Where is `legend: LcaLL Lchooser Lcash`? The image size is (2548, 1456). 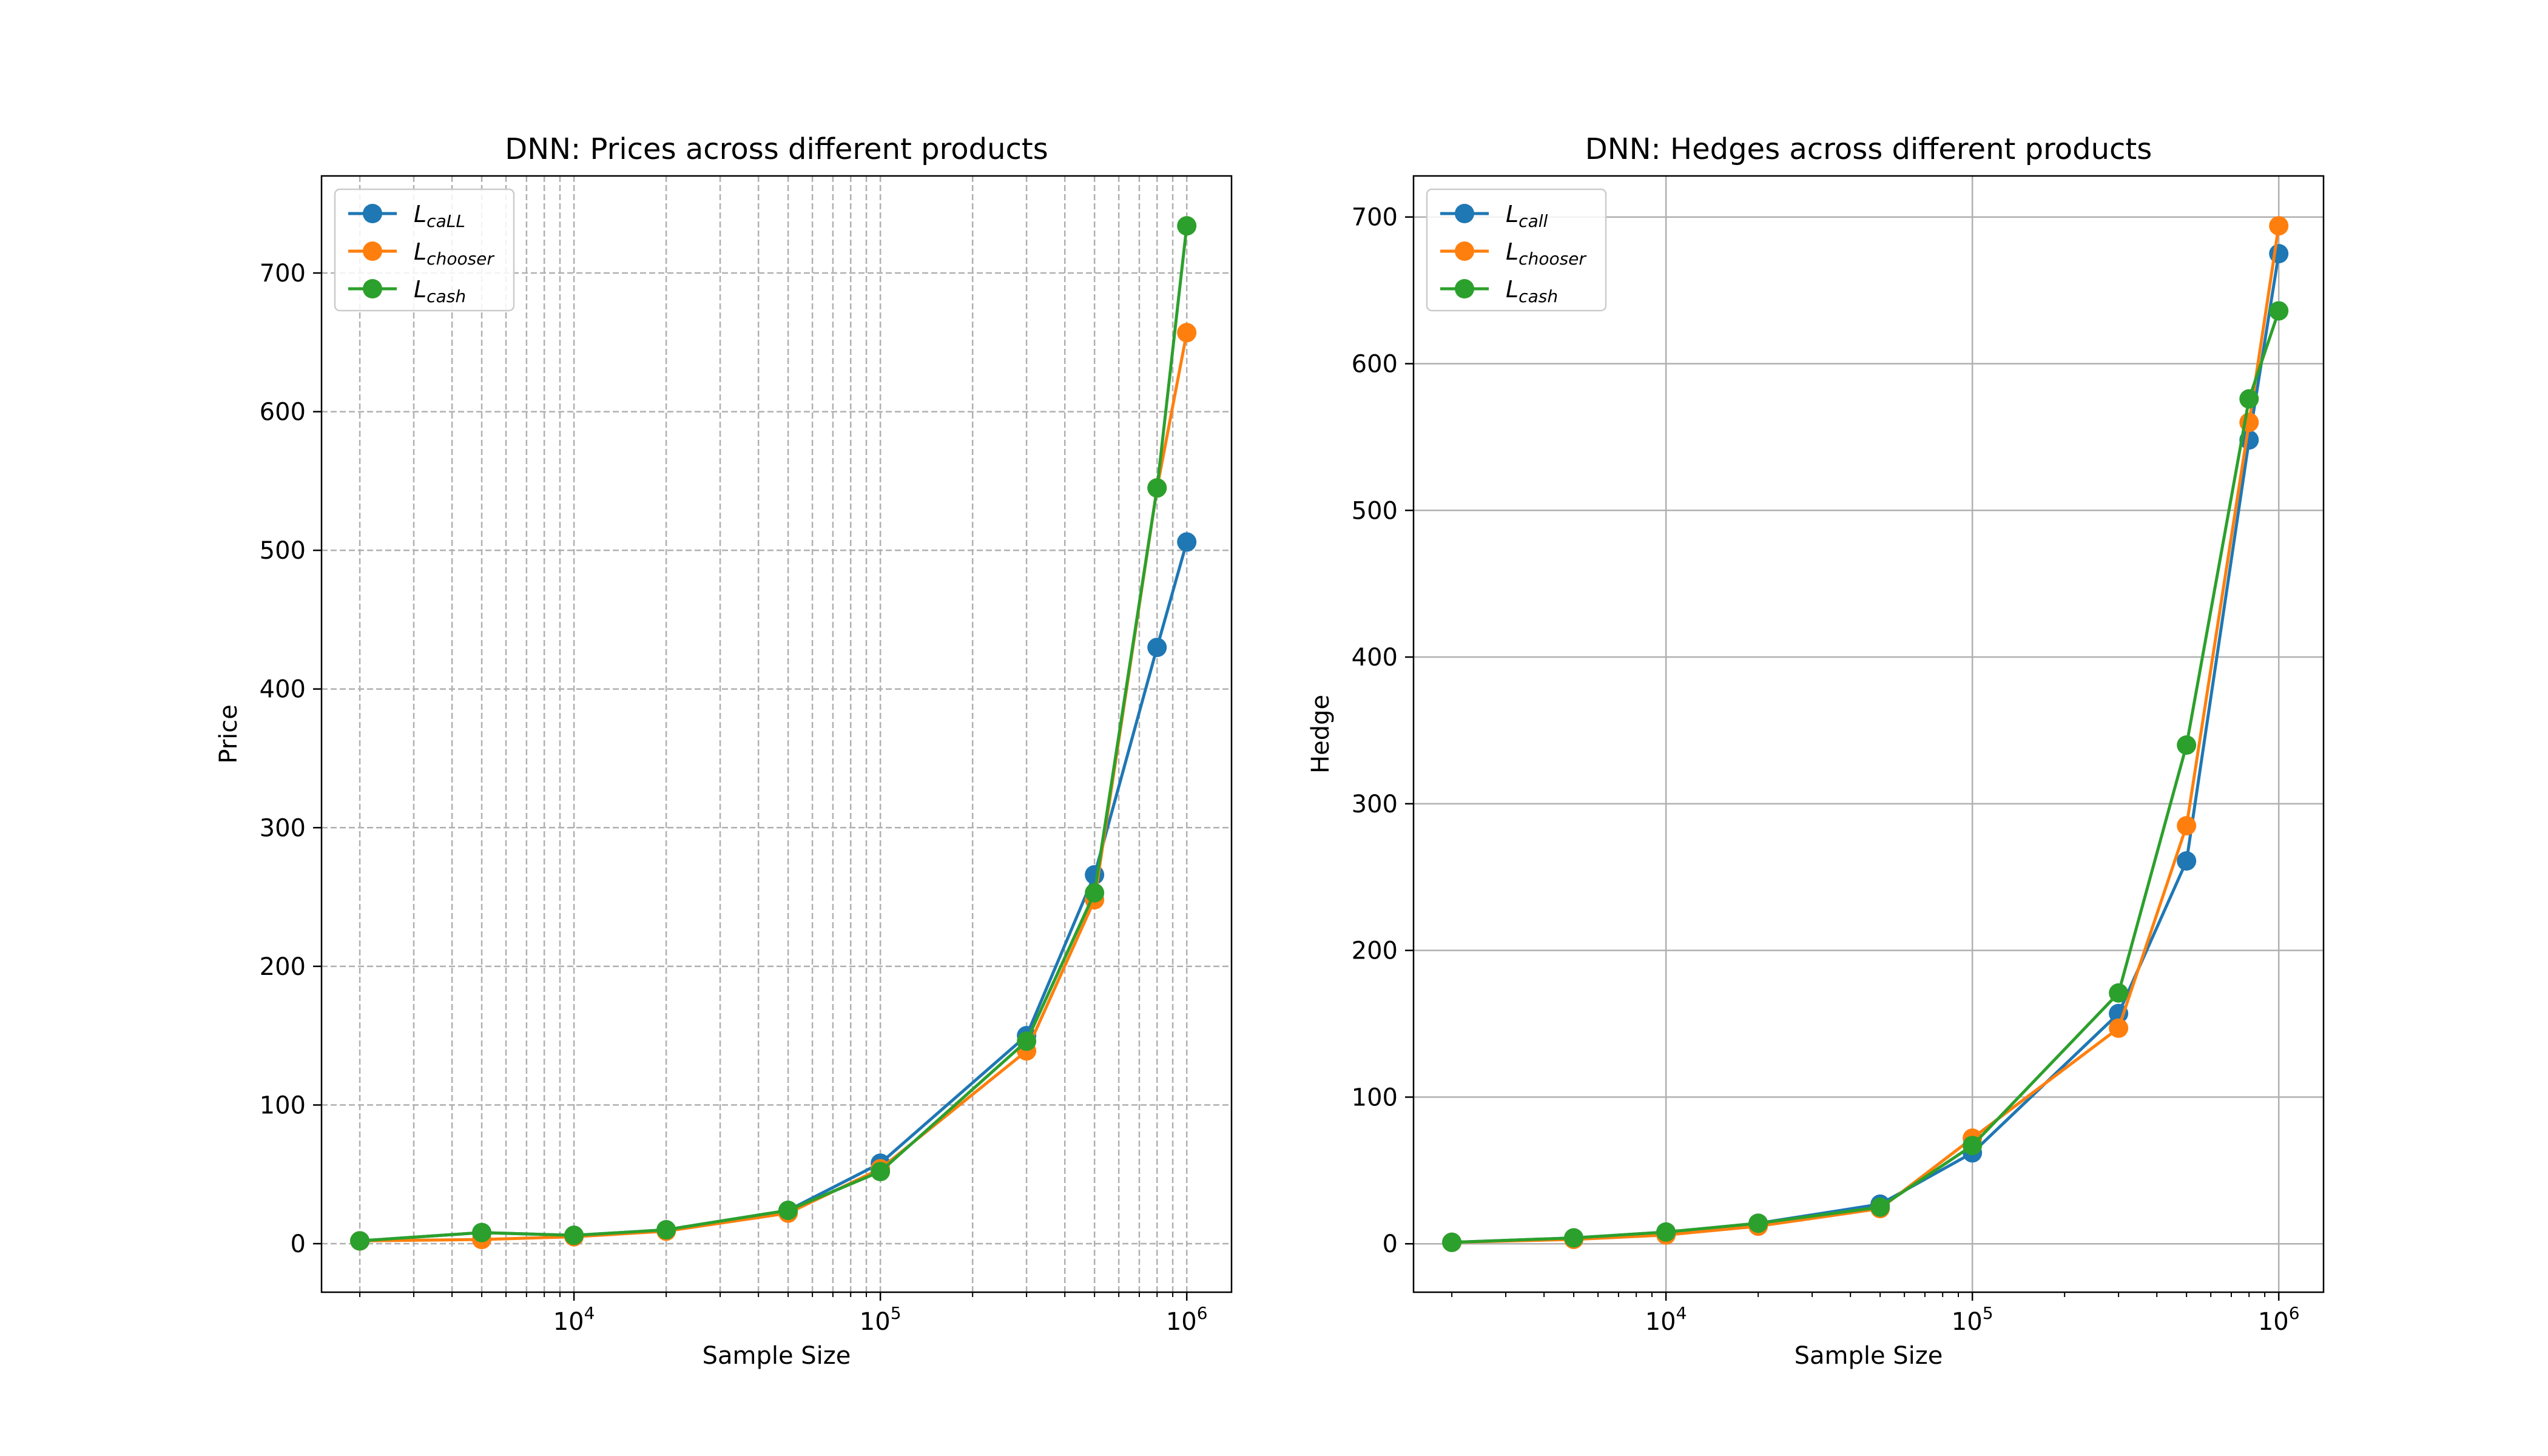
legend: LcaLL Lchooser Lcash is located at coordinates (424, 250).